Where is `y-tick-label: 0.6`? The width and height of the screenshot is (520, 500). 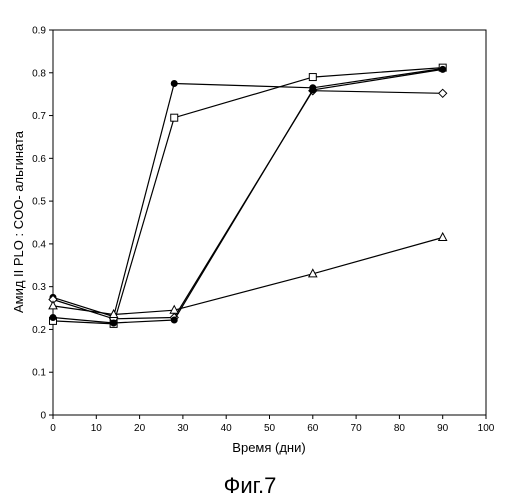
y-tick-label: 0.6 is located at coordinates (39, 159).